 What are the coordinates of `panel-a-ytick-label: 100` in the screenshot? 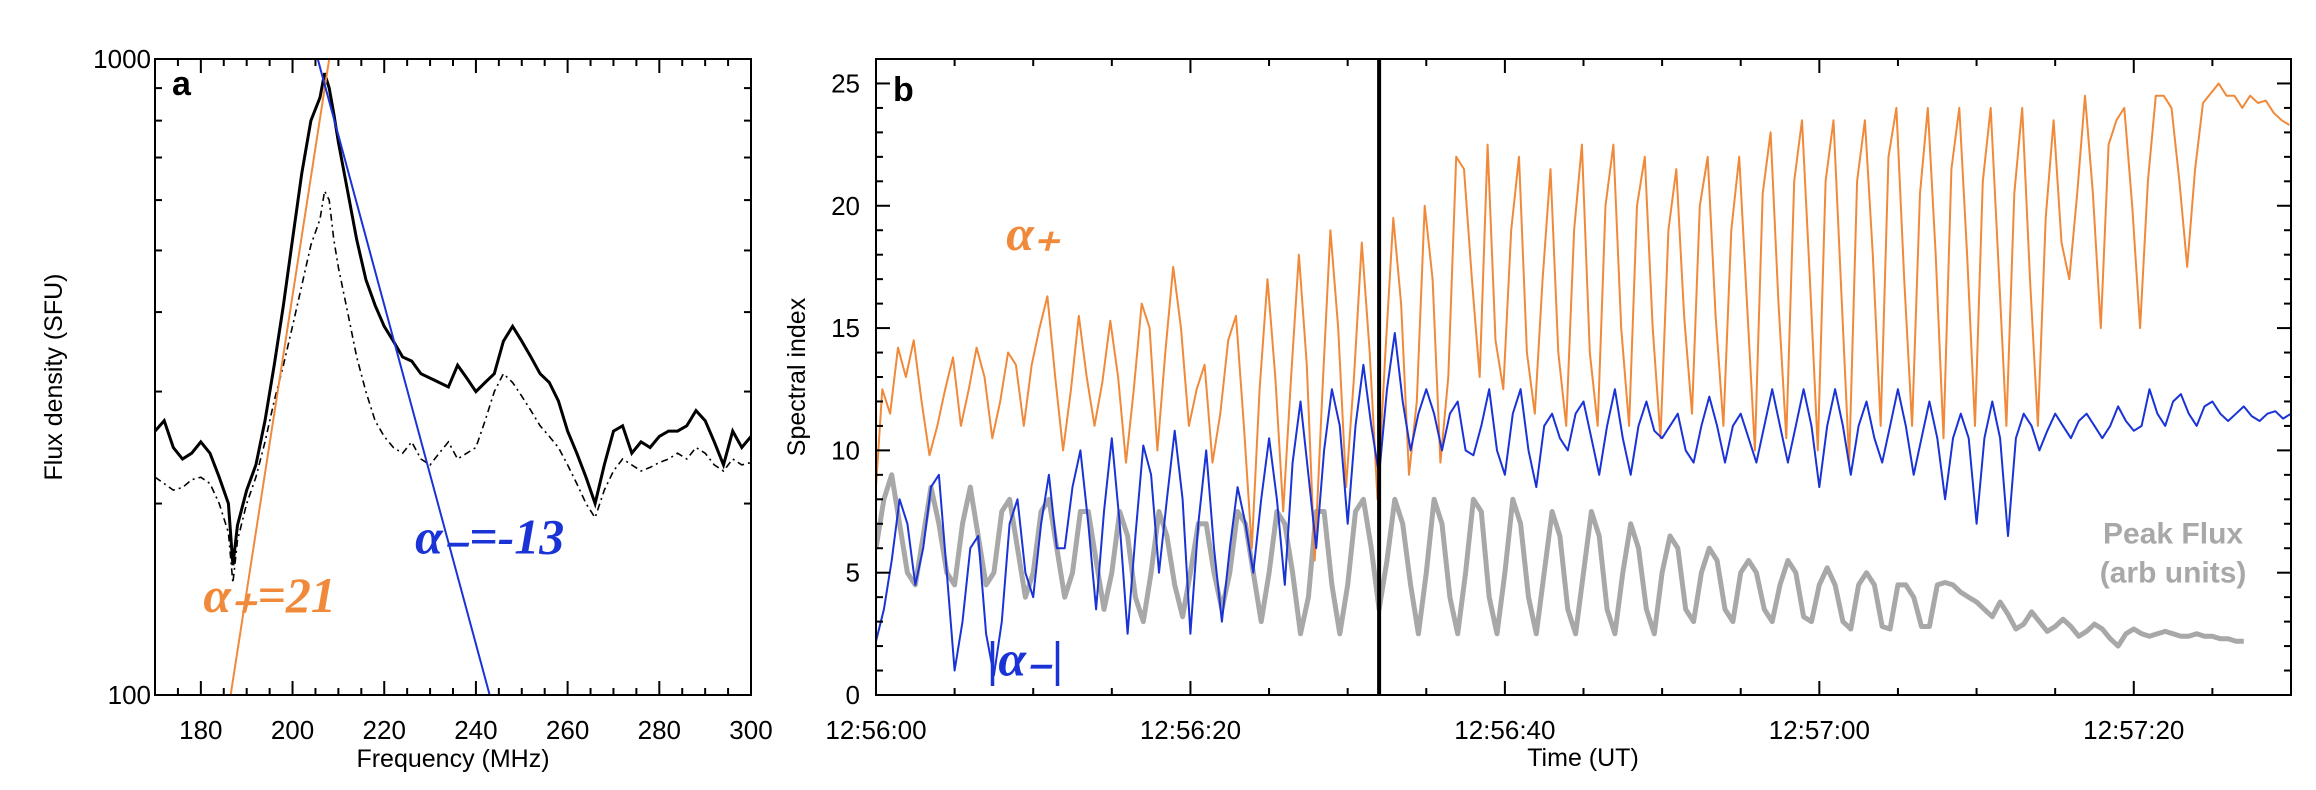 It's located at (129, 695).